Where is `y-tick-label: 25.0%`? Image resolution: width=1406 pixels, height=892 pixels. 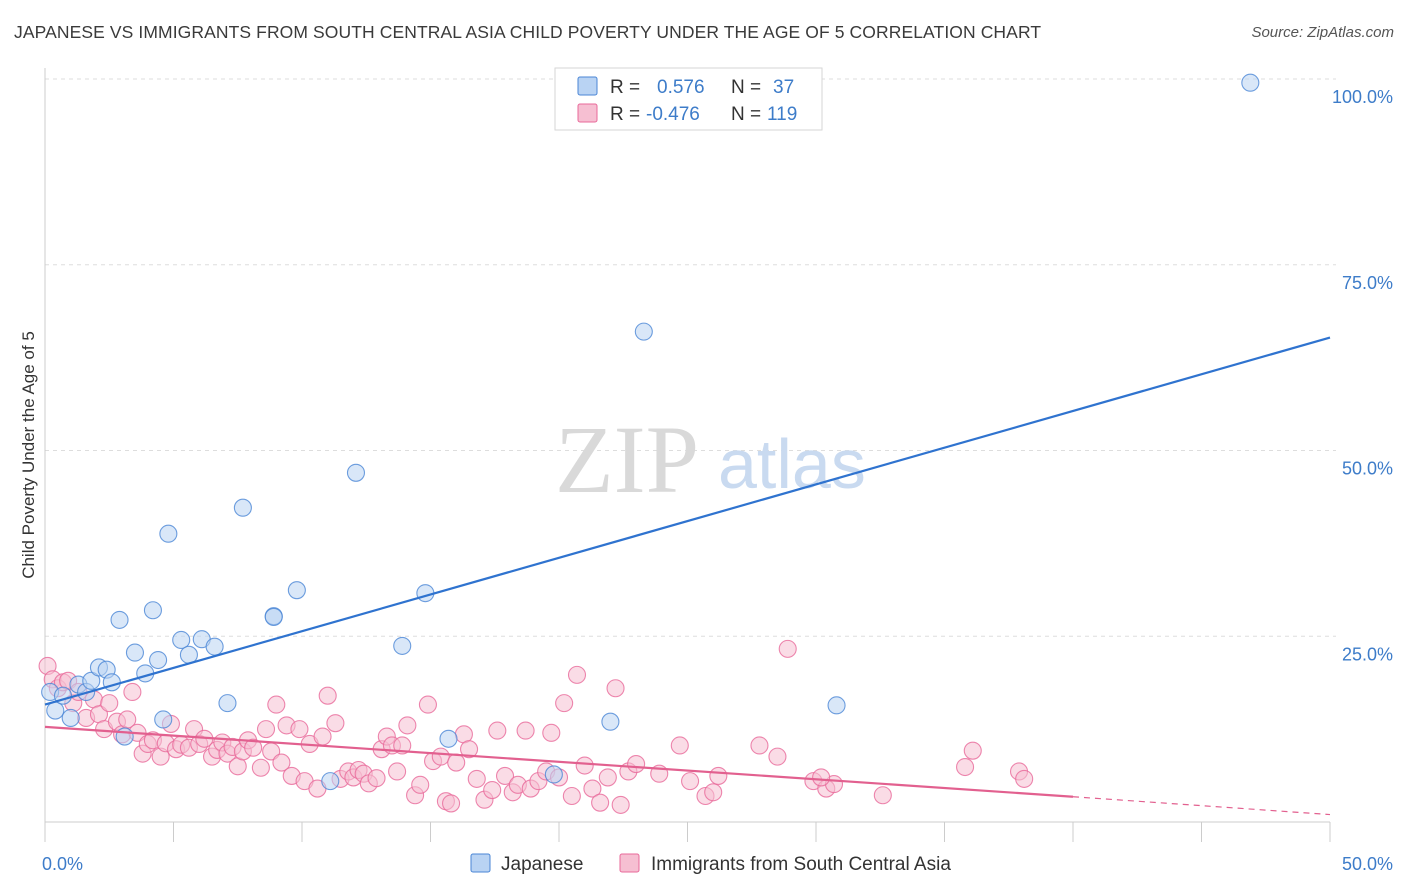
y-tick-label: 25.0% is located at coordinates (1367, 654).